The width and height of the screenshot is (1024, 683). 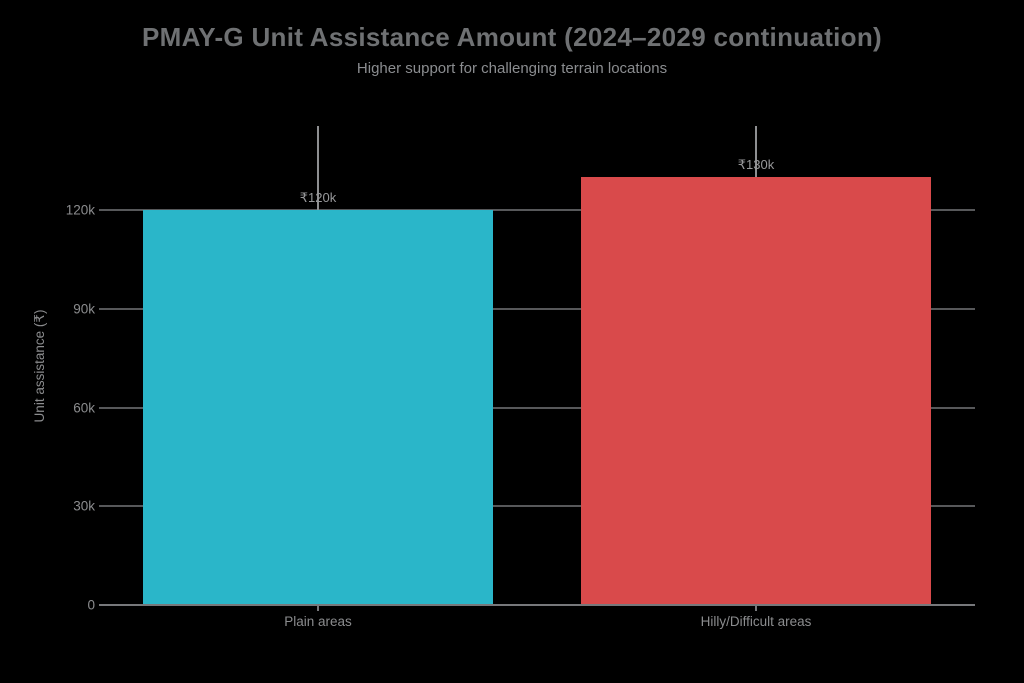 What do you see at coordinates (756, 621) in the screenshot?
I see `x-tick-label: Hilly/Difficult areas` at bounding box center [756, 621].